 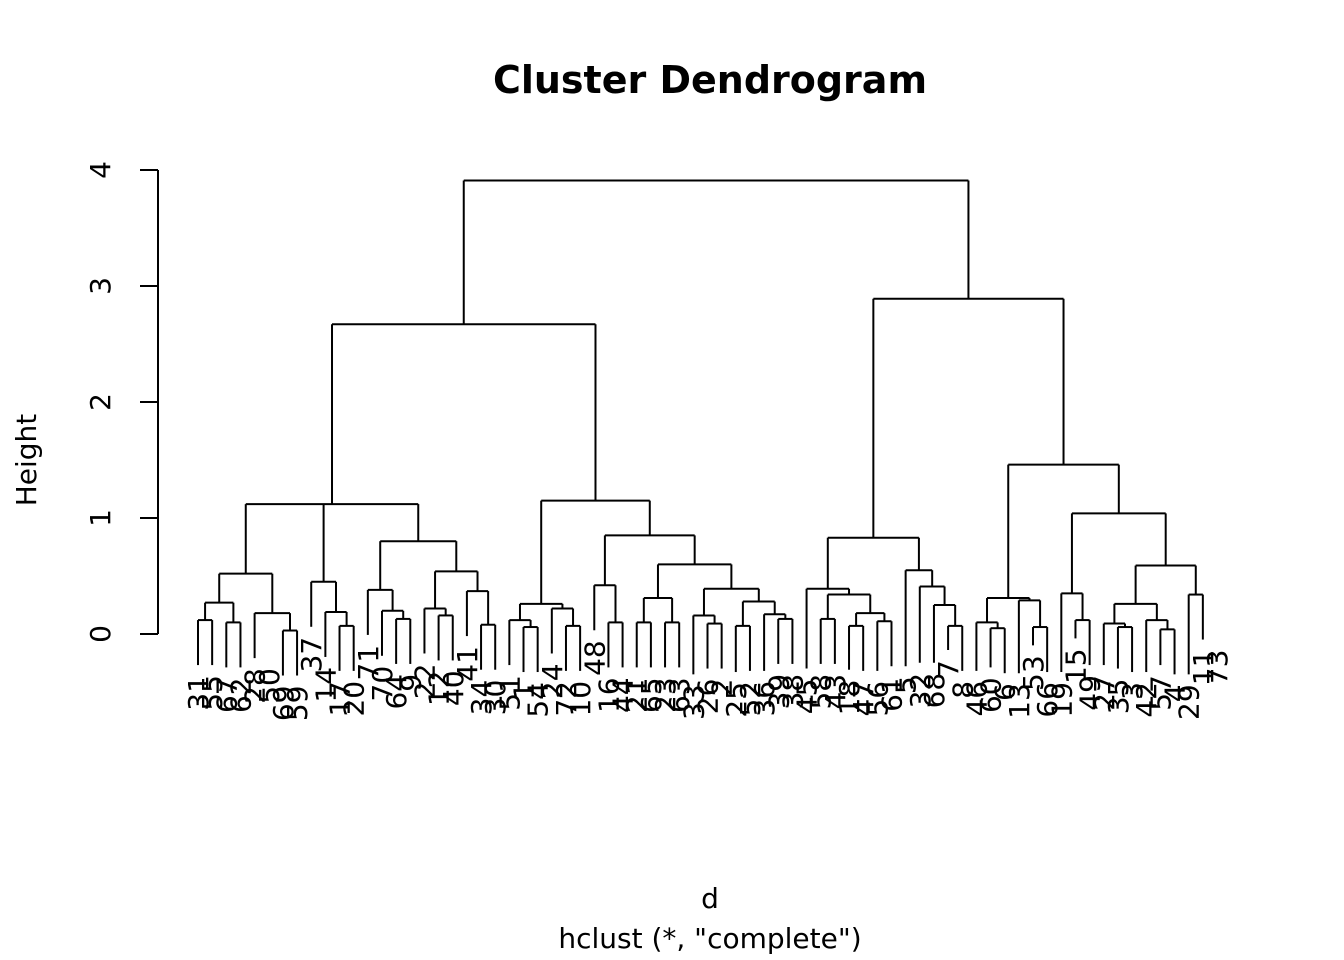 I want to click on leaf-label: 24, so click(x=552, y=681).